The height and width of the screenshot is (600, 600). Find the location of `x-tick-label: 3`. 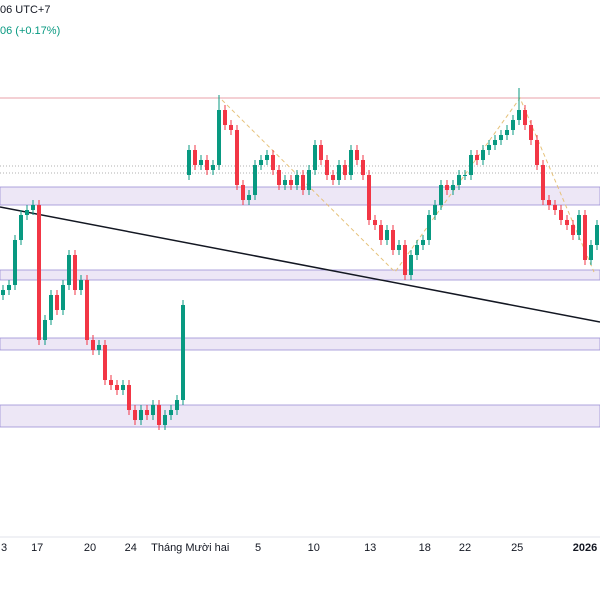

x-tick-label: 3 is located at coordinates (4, 548).